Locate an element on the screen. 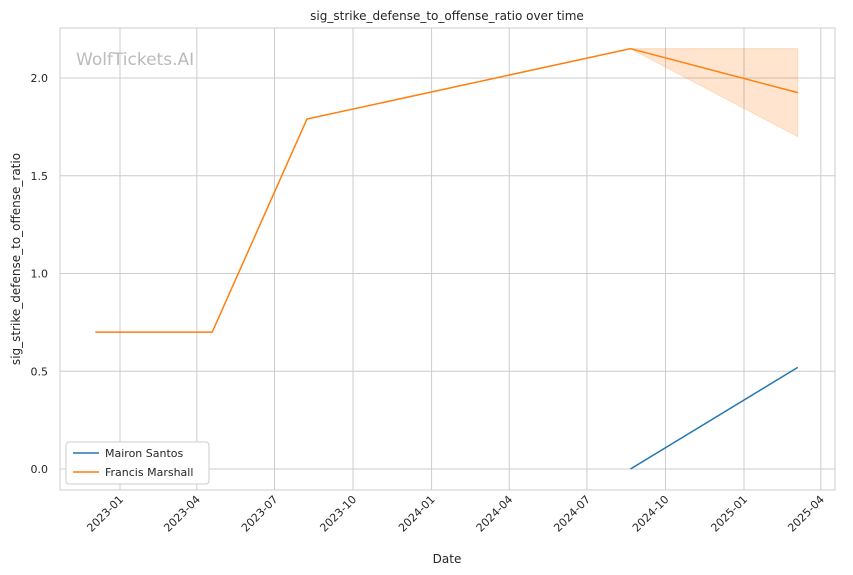 This screenshot has width=853, height=575. x-tick-label: 2024-07 is located at coordinates (572, 514).